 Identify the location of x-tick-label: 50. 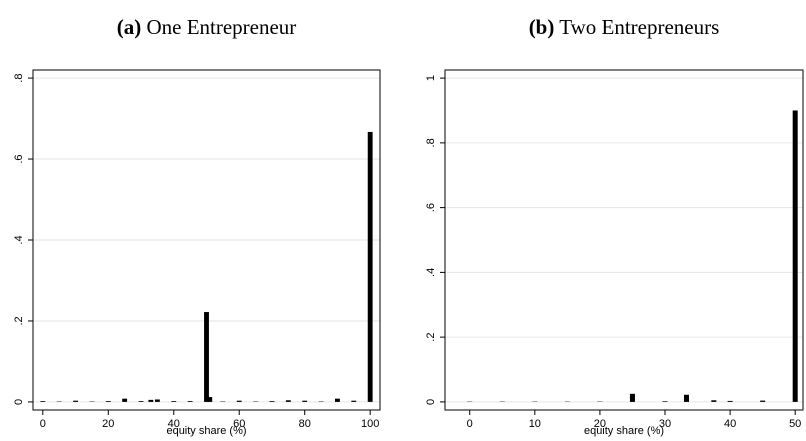
(795, 424).